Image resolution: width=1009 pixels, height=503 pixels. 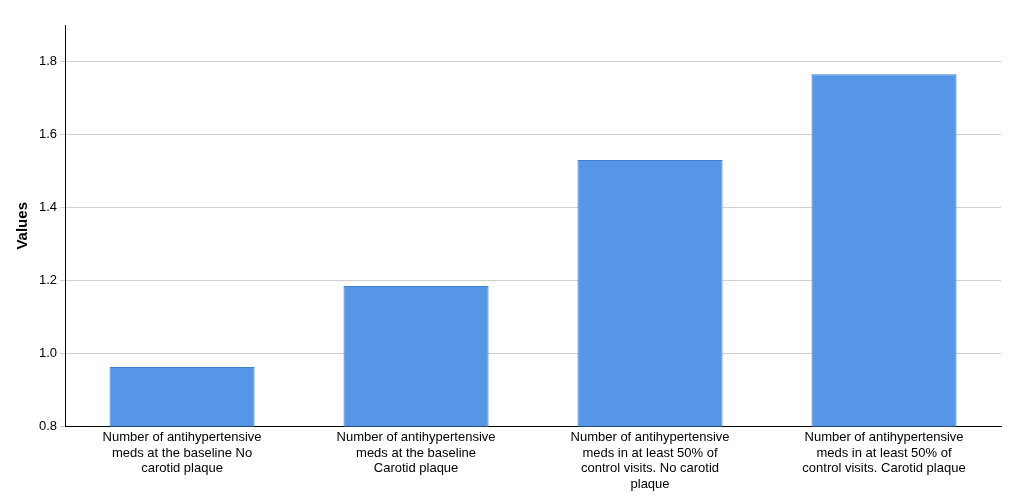 I want to click on y-tick-label: 1.0, so click(x=48, y=353).